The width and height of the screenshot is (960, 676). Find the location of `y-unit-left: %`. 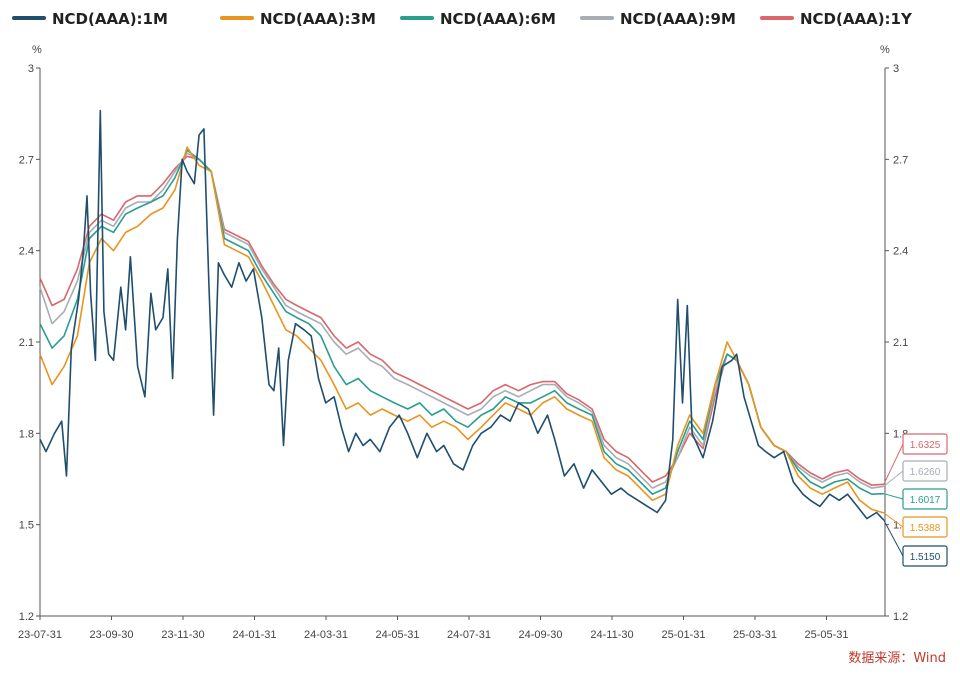

y-unit-left: % is located at coordinates (37, 50).